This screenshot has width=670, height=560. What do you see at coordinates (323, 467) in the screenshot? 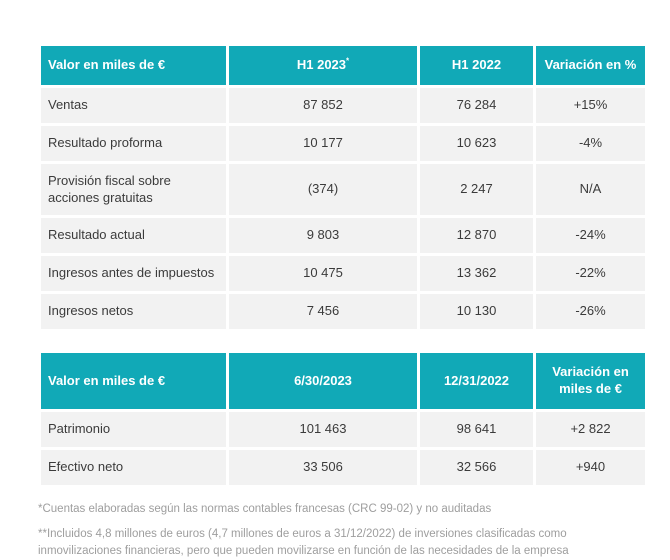
I see `value-cell: 33 506` at bounding box center [323, 467].